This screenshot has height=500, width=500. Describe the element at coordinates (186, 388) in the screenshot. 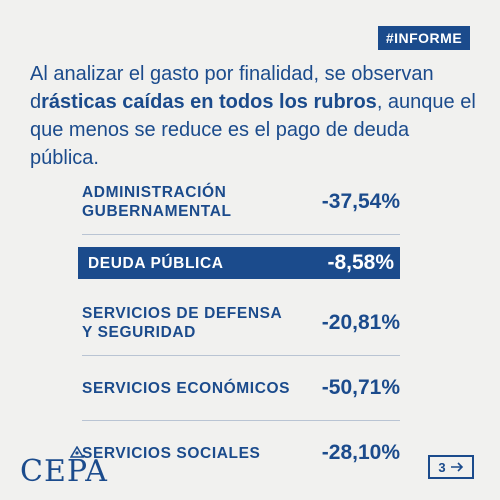

I see `category-label: SERVICIOS ECONÓMICOS` at that location.